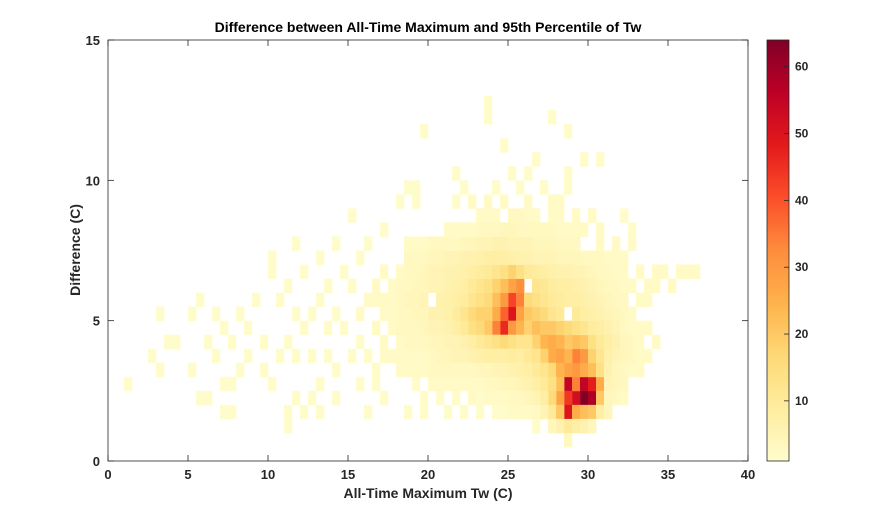 The image size is (887, 516). Describe the element at coordinates (96, 461) in the screenshot. I see `y-tick-label: 0` at that location.